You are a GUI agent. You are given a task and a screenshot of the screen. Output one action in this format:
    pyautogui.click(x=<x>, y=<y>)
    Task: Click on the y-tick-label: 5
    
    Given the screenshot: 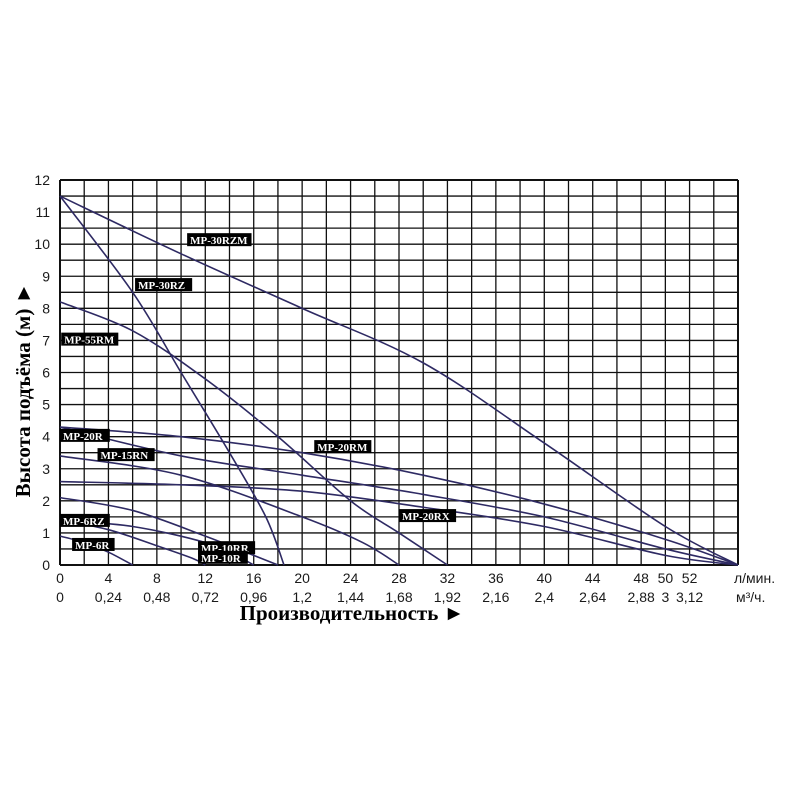 What is the action you would take?
    pyautogui.click(x=46, y=405)
    